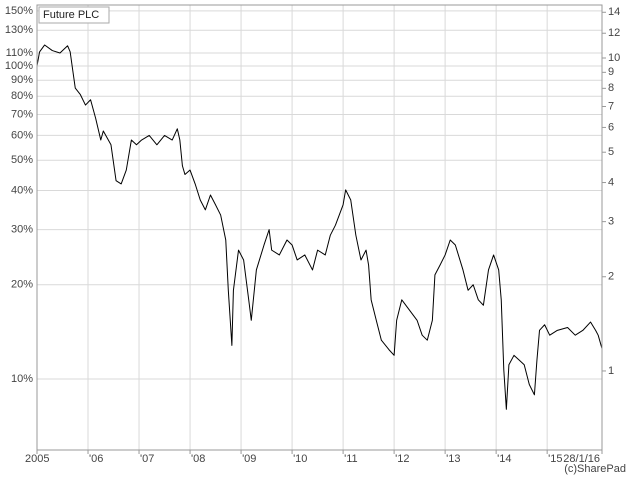 This screenshot has height=480, width=640. Describe the element at coordinates (611, 152) in the screenshot. I see `y2-tick-label: 5` at that location.